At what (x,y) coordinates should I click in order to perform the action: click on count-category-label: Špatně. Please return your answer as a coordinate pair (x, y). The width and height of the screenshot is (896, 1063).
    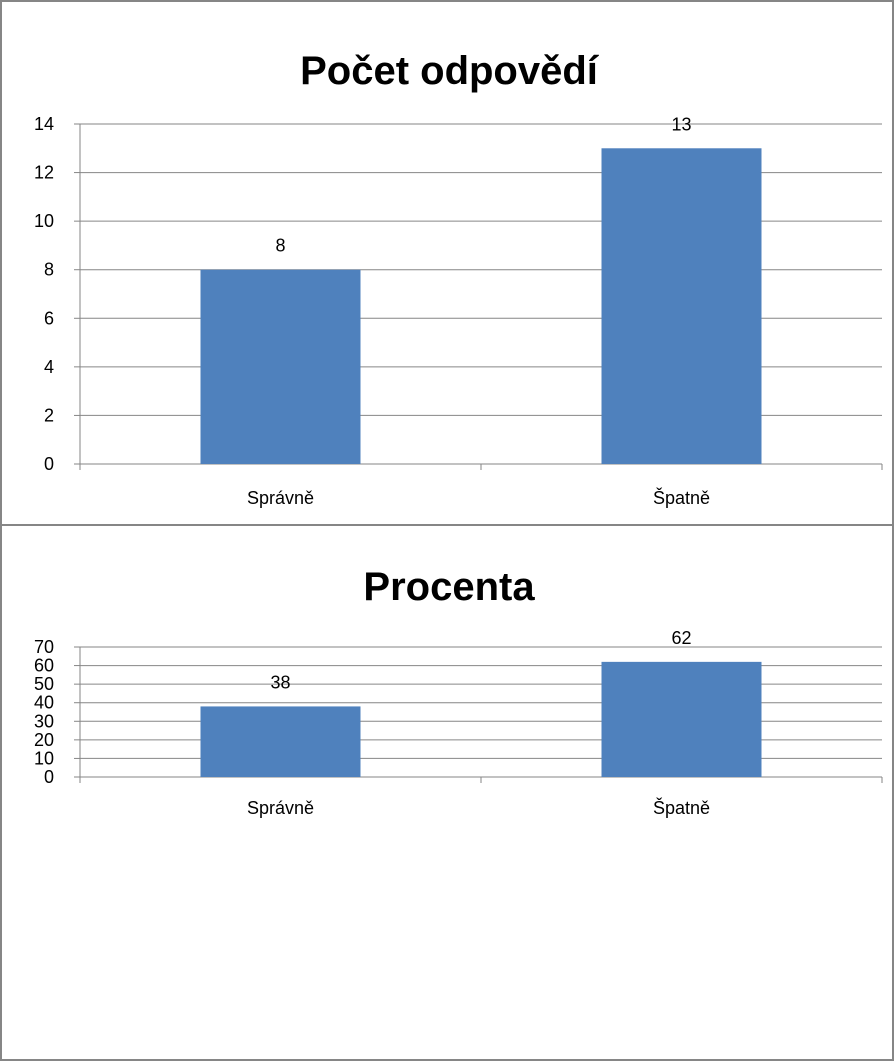
    Looking at the image, I should click on (681, 497).